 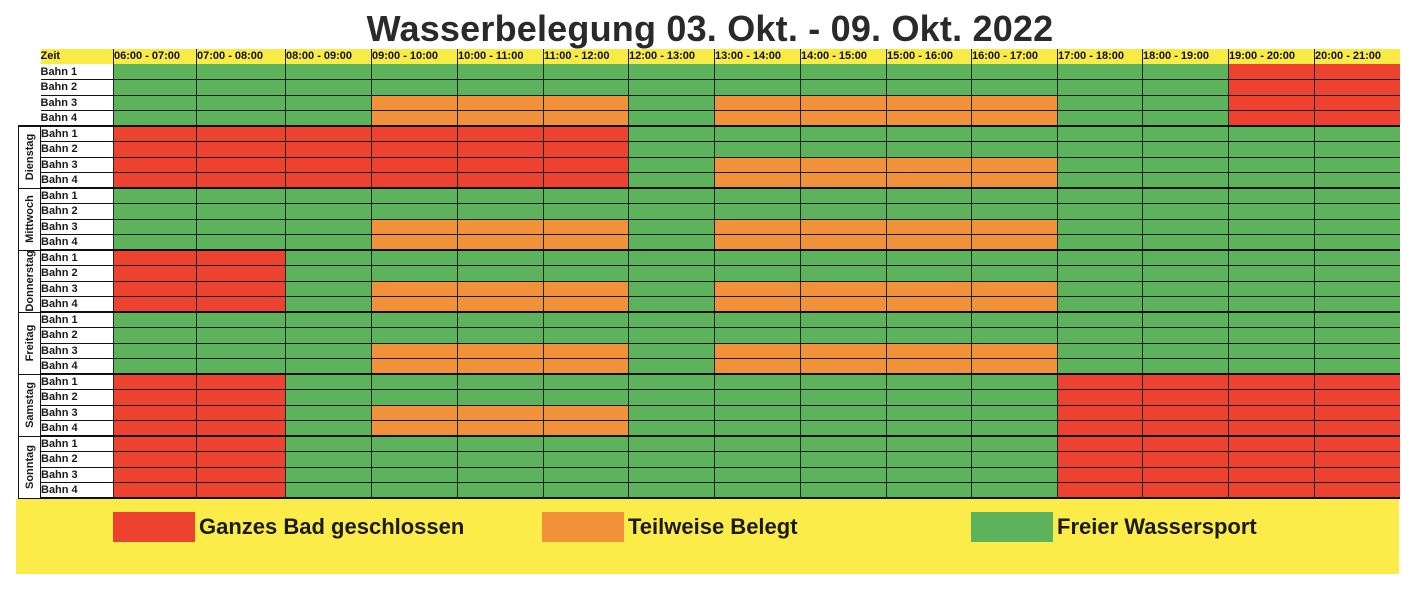 I want to click on header-time-slot: 07:00 - 08:00, so click(x=241, y=56).